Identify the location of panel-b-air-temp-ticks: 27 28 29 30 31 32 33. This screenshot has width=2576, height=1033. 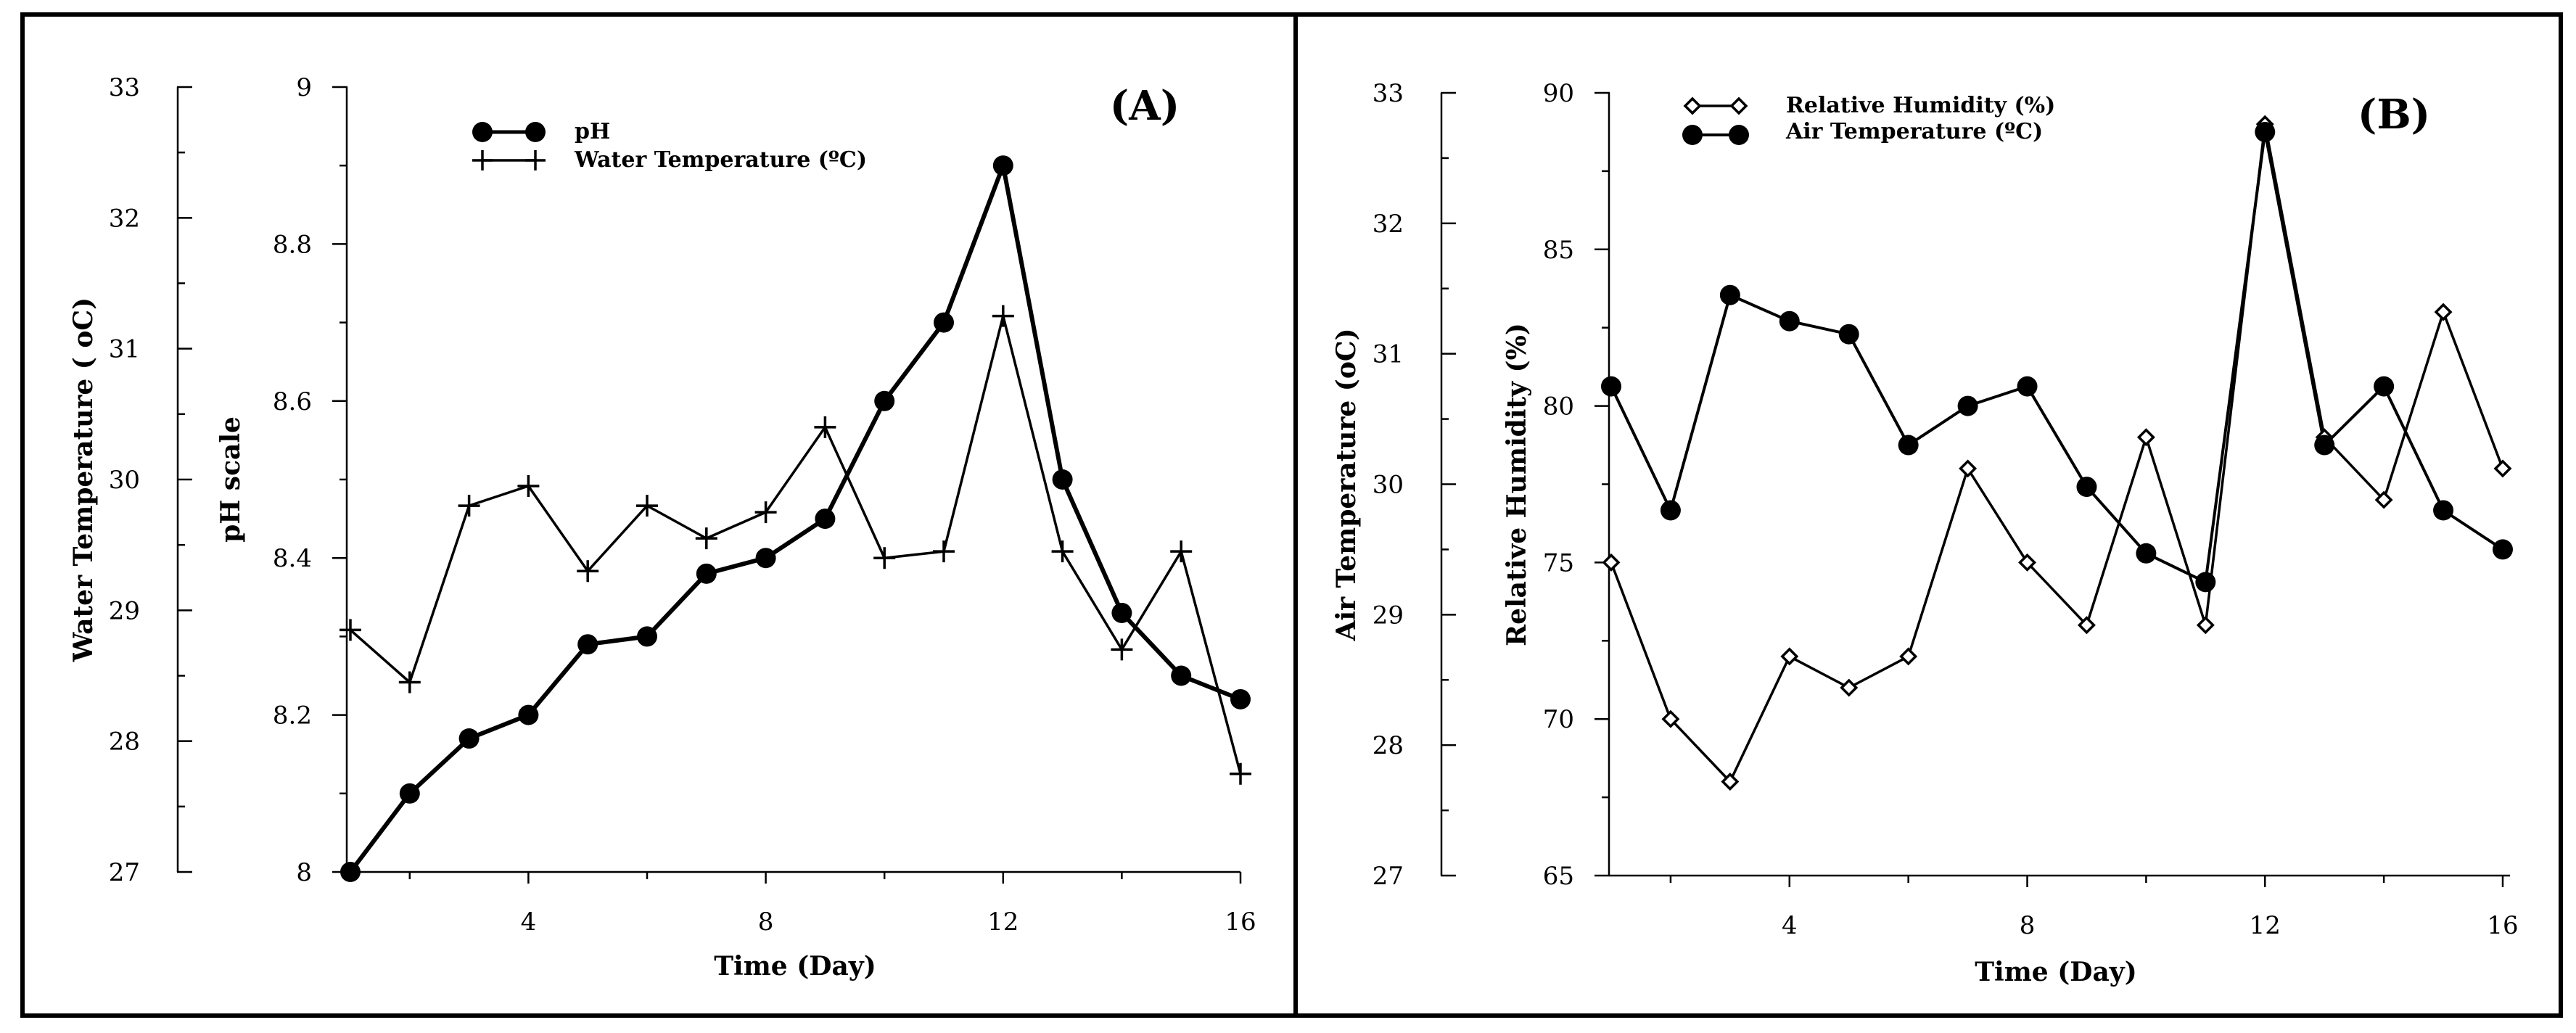
(1414, 485).